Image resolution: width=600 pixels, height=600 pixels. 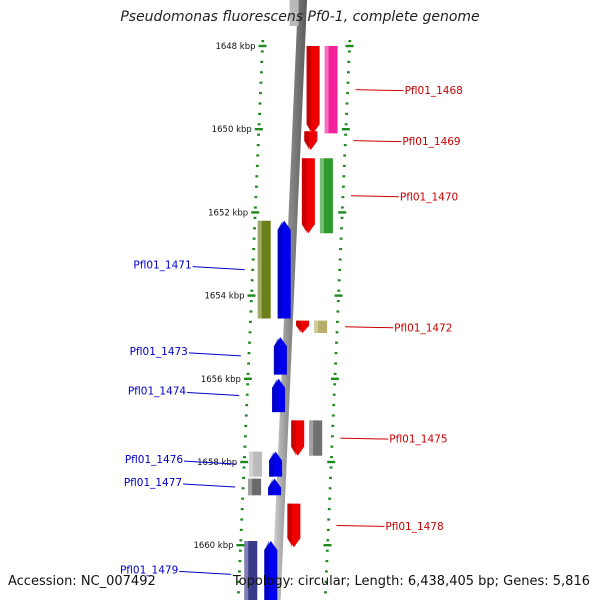 I want to click on gene-label: Pfl01_1477, so click(x=153, y=483).